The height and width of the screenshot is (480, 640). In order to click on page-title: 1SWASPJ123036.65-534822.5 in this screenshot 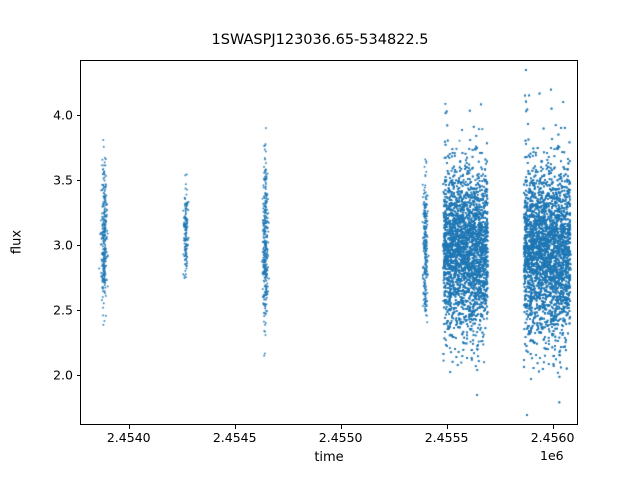, I will do `click(320, 40)`.